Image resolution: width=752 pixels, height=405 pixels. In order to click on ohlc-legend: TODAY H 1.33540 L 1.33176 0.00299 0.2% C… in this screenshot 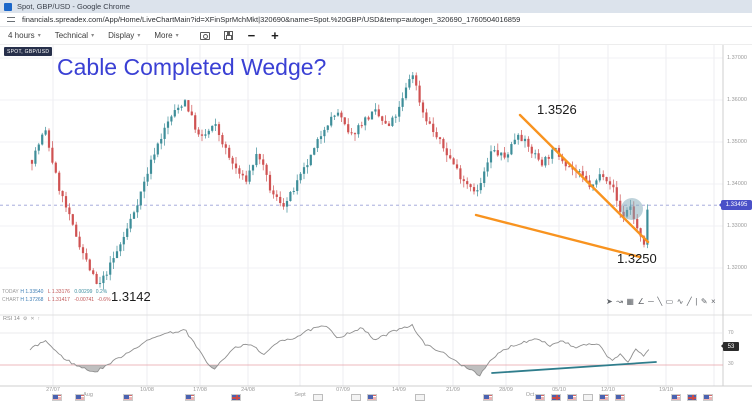, I will do `click(57, 296)`.